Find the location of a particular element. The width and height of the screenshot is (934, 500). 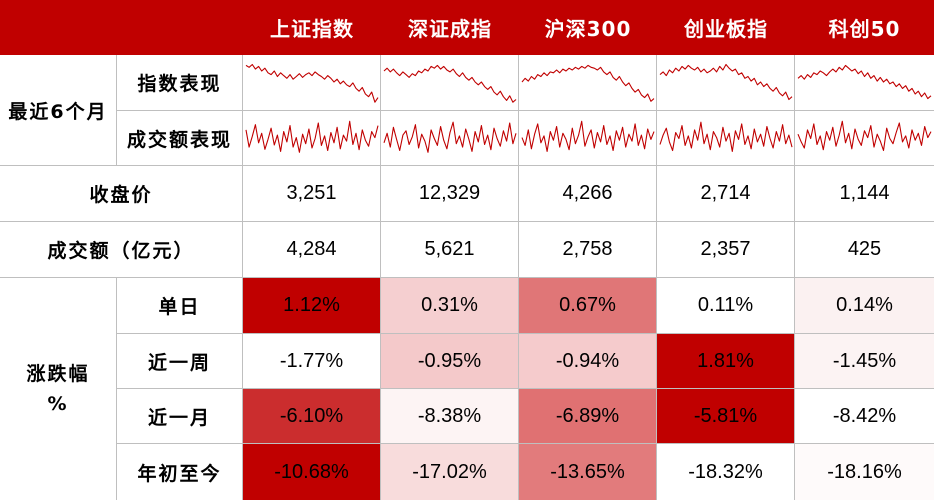

turnover-value: 4,284 is located at coordinates (312, 250).